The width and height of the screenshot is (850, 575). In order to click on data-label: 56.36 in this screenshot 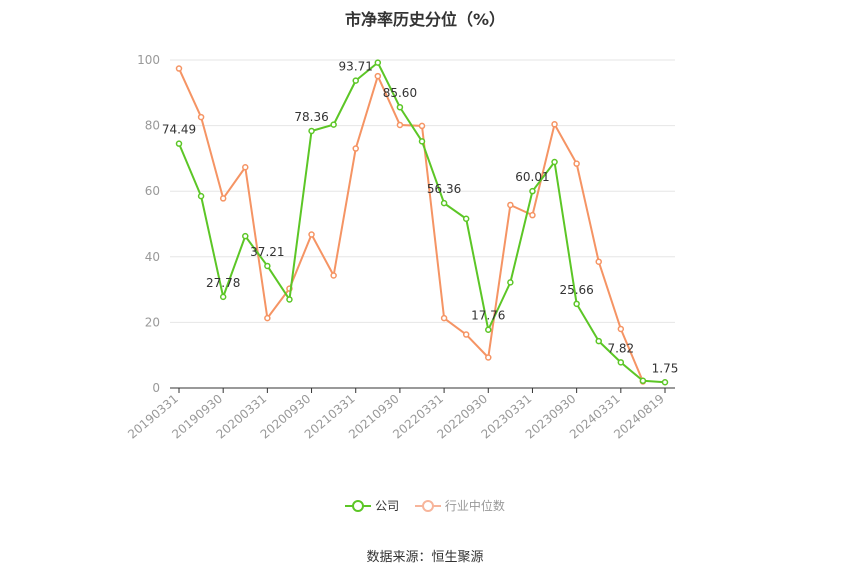, I will do `click(444, 189)`.